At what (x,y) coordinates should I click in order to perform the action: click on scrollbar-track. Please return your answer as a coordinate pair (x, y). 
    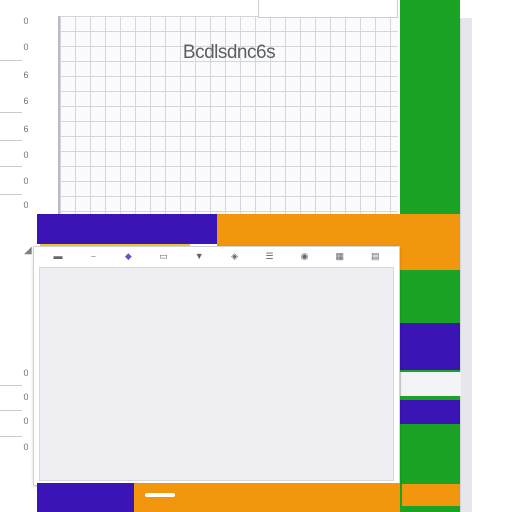
    Looking at the image, I should click on (466, 265).